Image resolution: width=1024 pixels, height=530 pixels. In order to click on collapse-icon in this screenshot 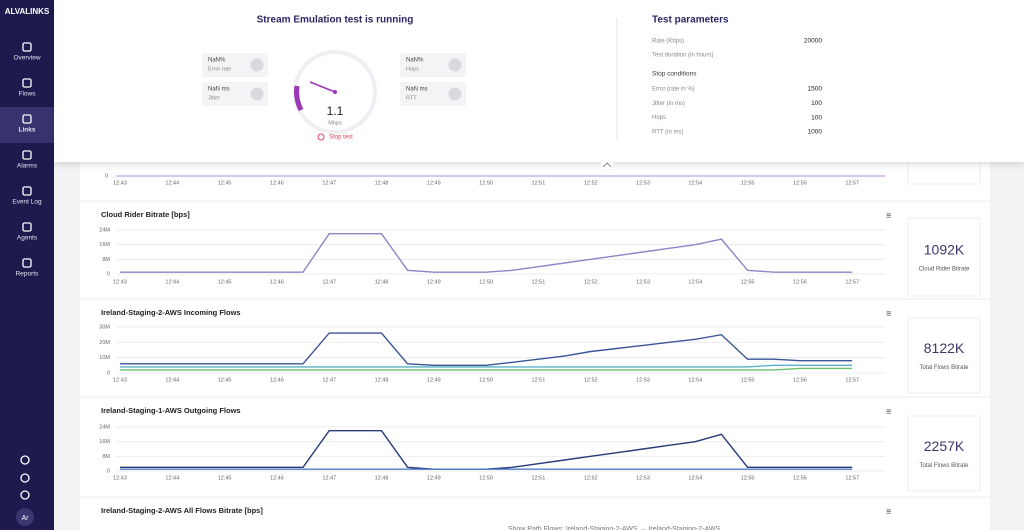, I will do `click(607, 165)`.